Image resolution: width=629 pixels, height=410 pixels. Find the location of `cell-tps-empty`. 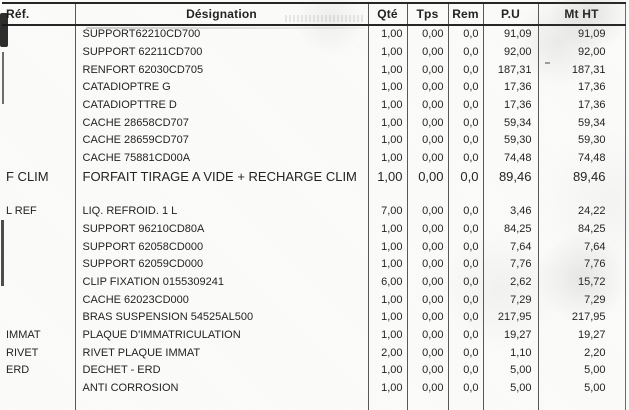

cell-tps-empty is located at coordinates (427, 403).